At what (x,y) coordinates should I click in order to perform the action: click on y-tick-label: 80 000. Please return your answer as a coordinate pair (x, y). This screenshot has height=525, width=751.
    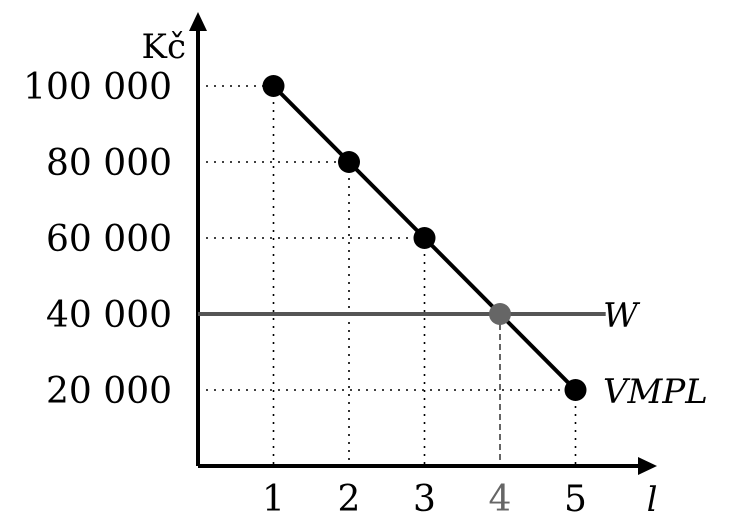
    Looking at the image, I should click on (109, 163).